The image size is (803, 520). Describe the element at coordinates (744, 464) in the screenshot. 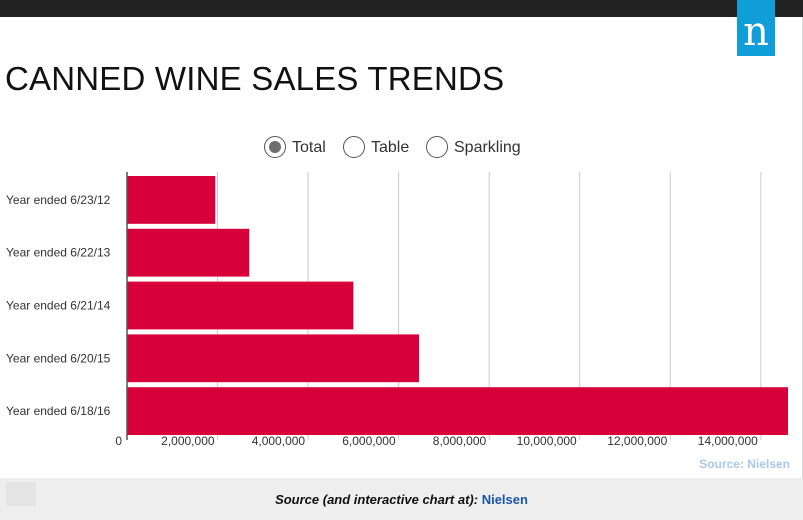

I see `source-credit: Source: Nielsen` at that location.